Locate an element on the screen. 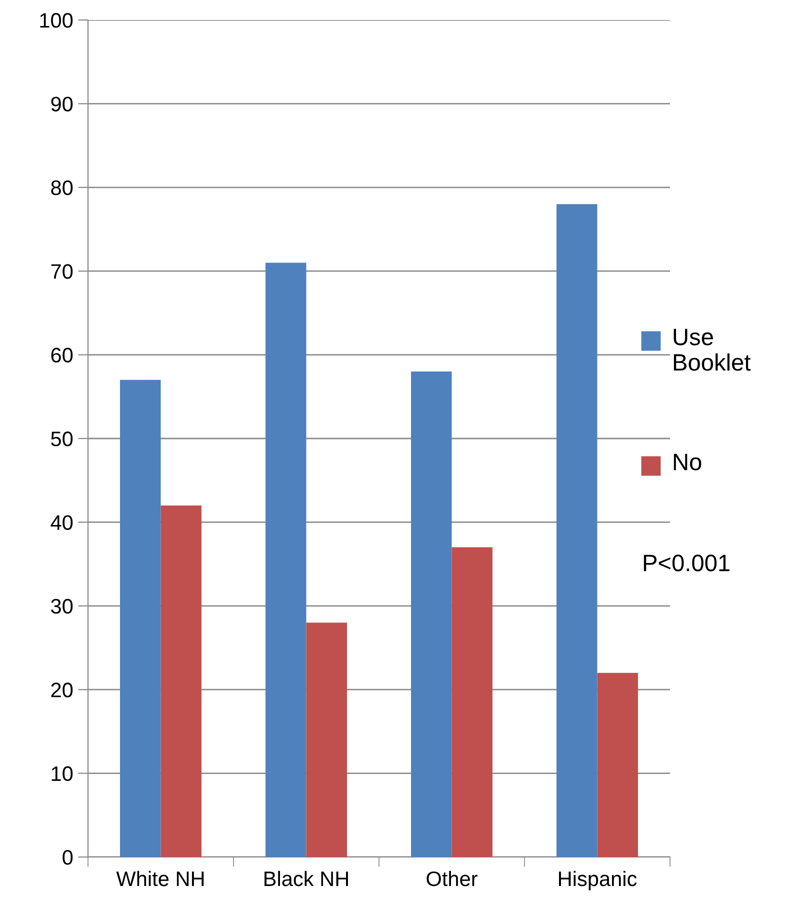  y-tick-label: 70 is located at coordinates (62, 271).